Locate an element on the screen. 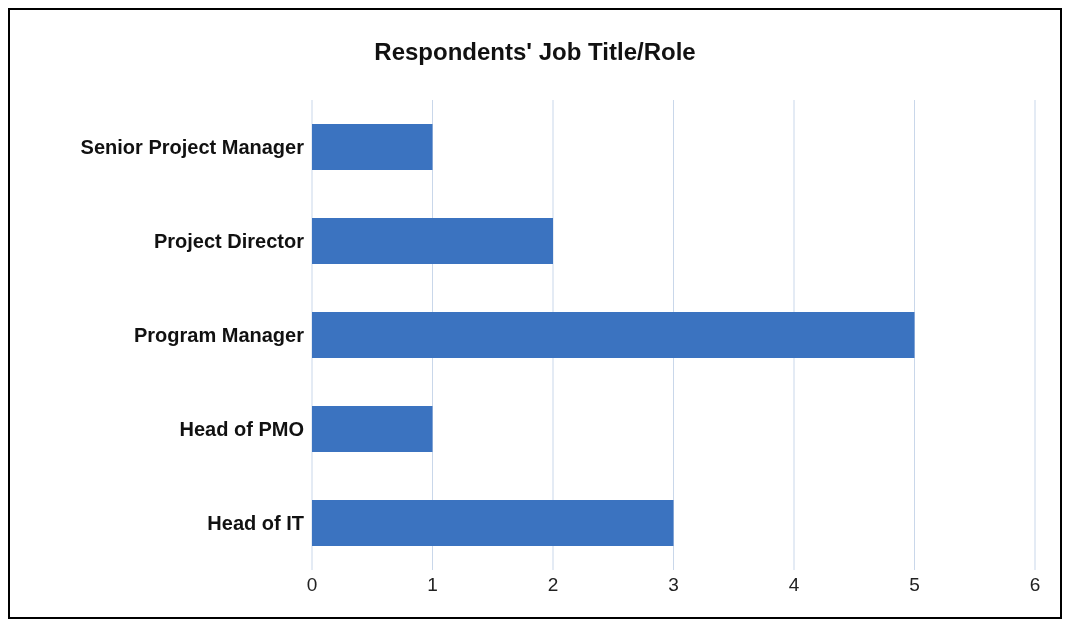 The height and width of the screenshot is (619, 1070). y-tick-label: Project Director is located at coordinates (229, 241).